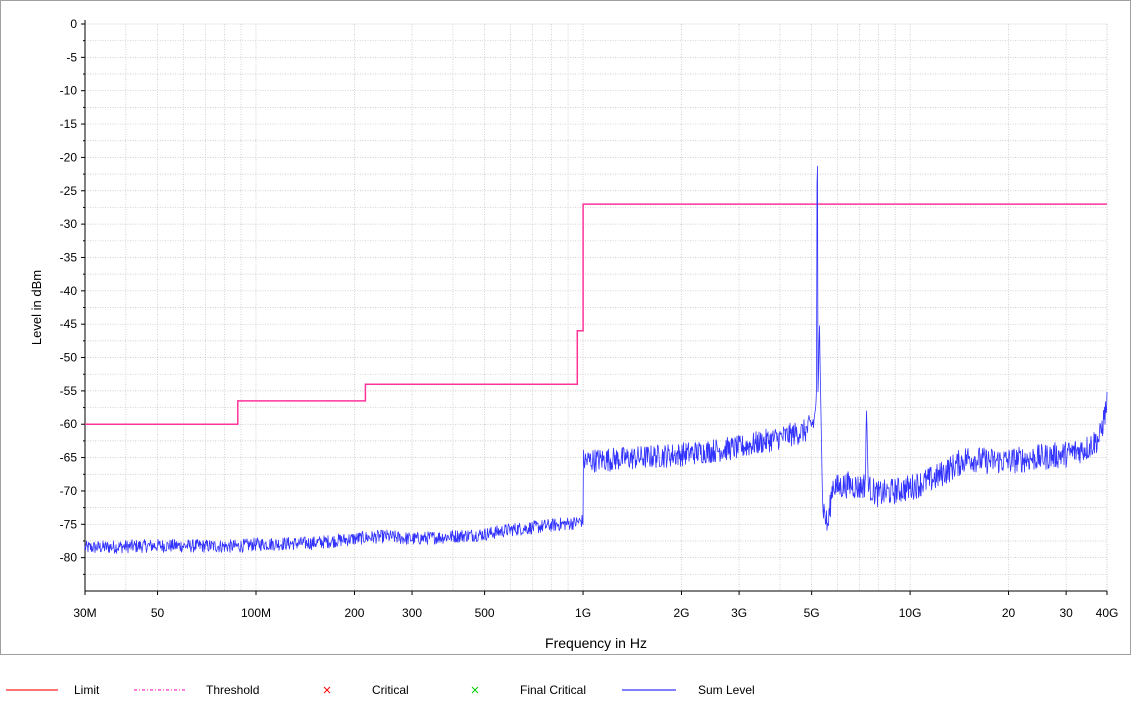 This screenshot has height=704, width=1131. I want to click on legend-sum-level-label: Sum Level, so click(726, 690).